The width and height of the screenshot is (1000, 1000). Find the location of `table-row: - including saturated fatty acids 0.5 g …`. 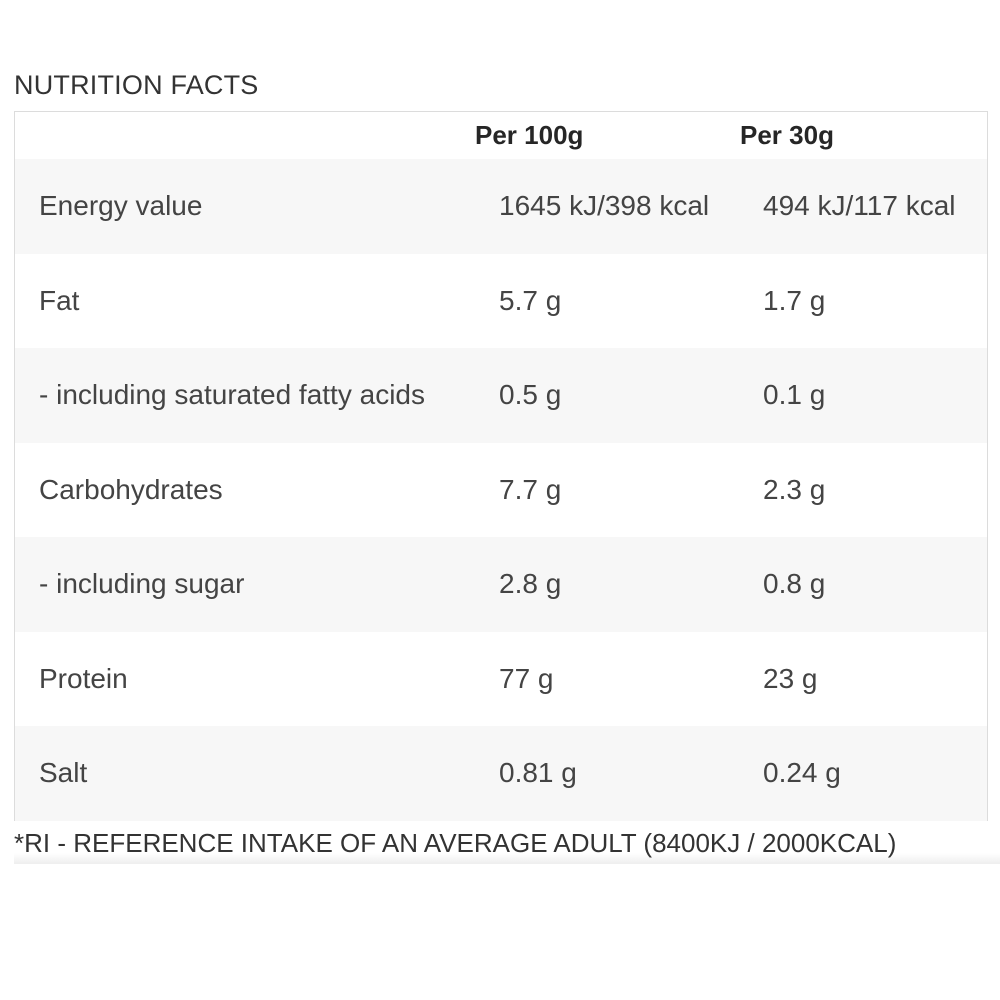

table-row: - including saturated fatty acids 0.5 g … is located at coordinates (501, 395).